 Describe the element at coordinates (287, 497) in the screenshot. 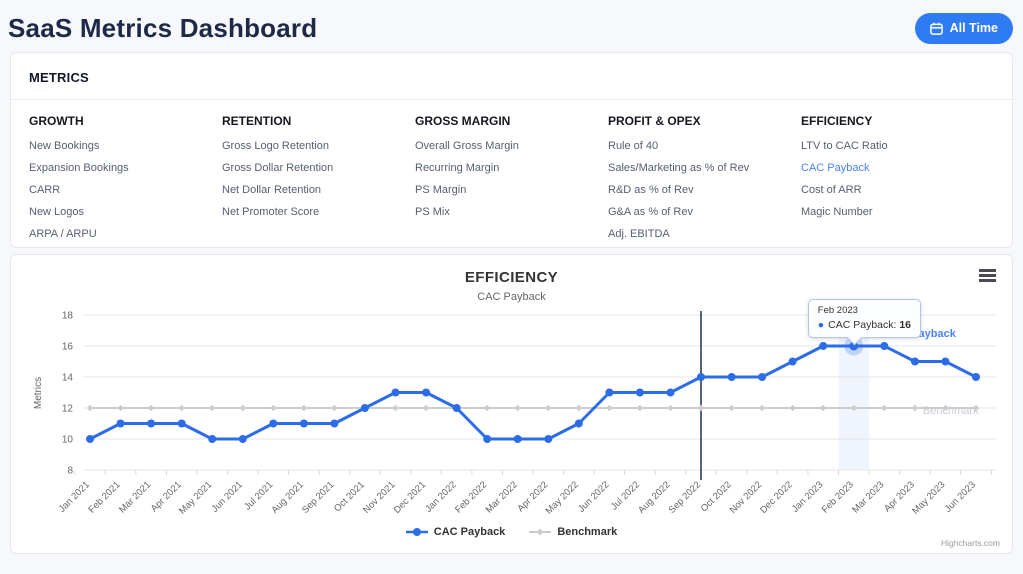

I see `x-axis-tick-label: Aug 2021` at that location.